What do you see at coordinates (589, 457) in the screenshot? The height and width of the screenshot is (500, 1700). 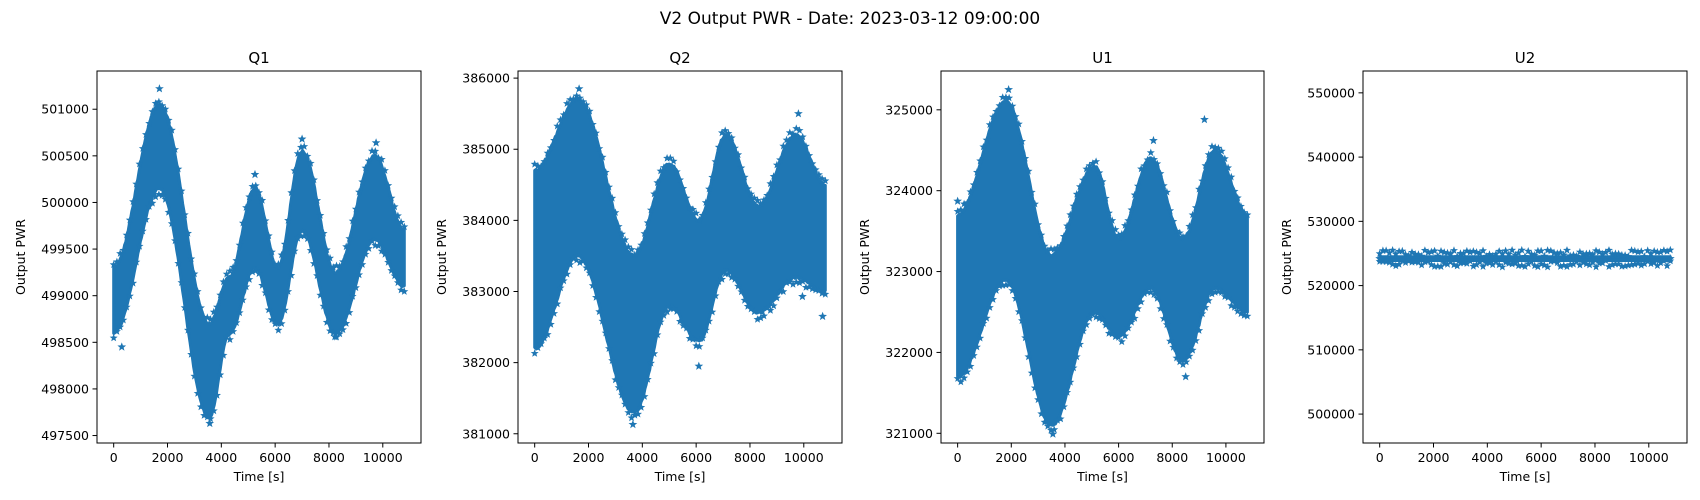 I see `x-tick-label: 2000` at bounding box center [589, 457].